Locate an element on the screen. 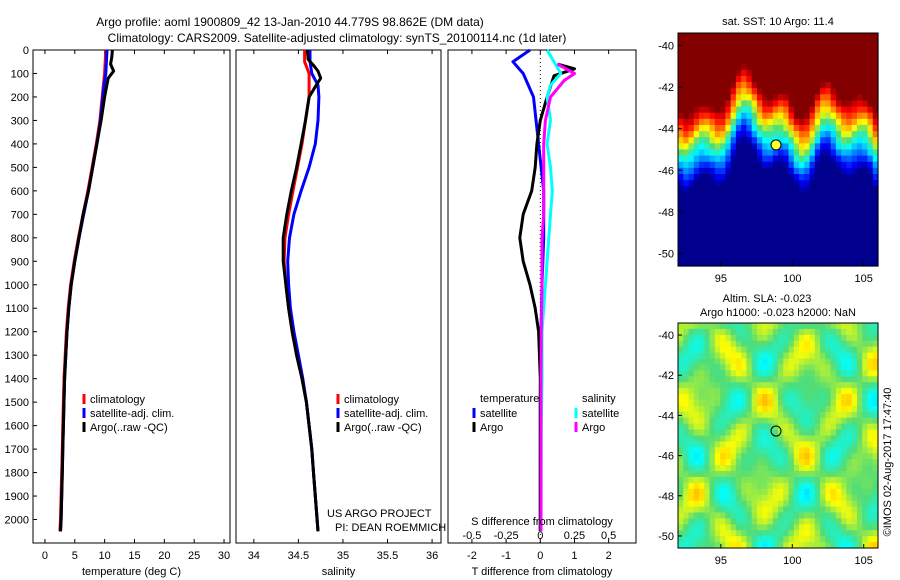 This screenshot has width=900, height=580. legend-label-satellite: satellite is located at coordinates (600, 414).